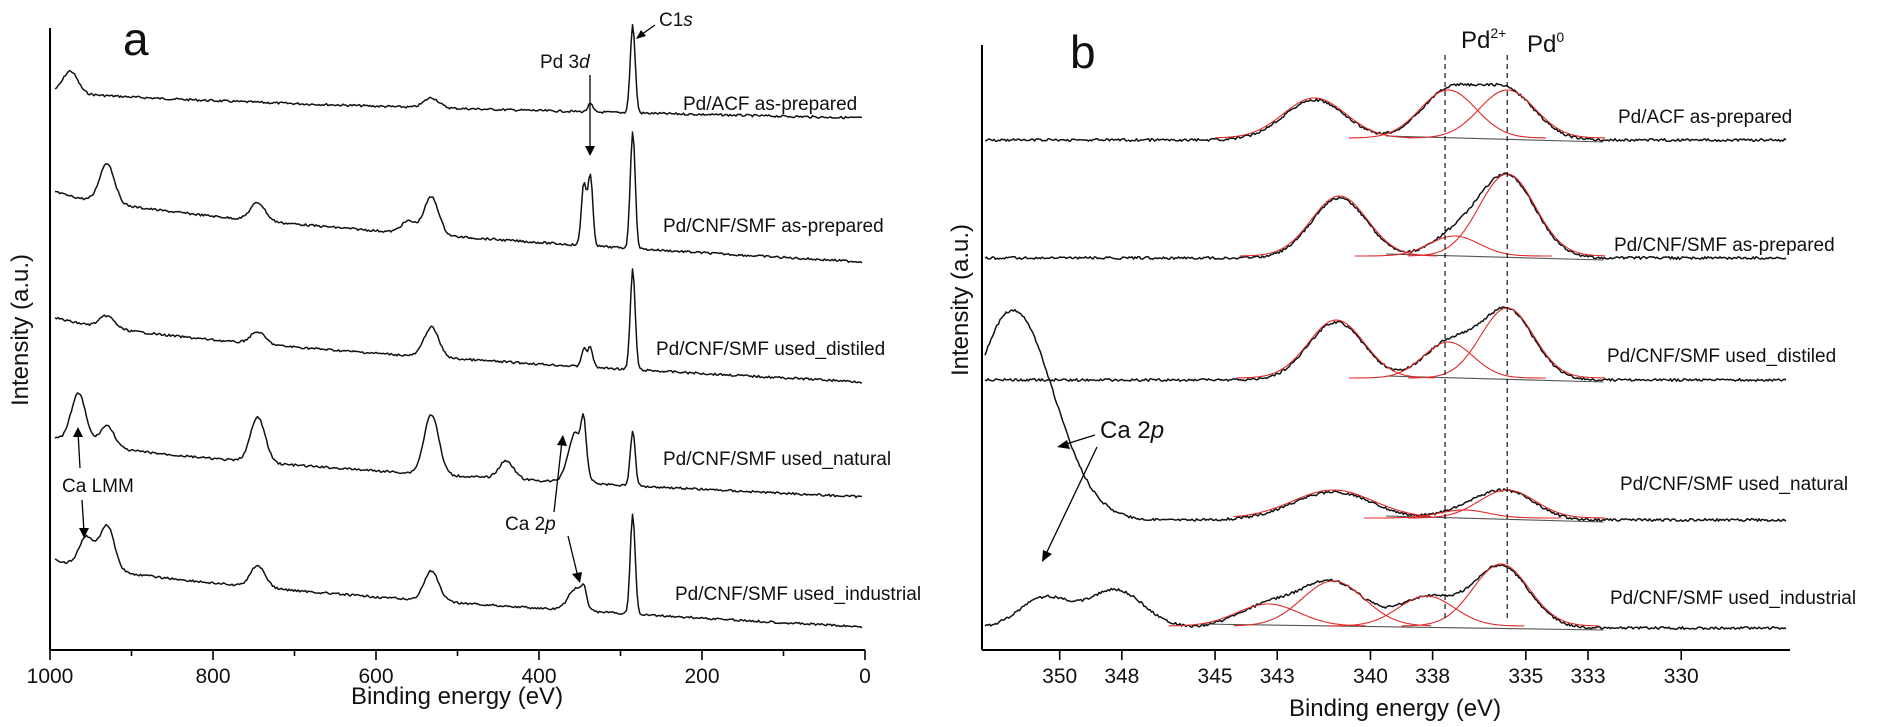 The height and width of the screenshot is (727, 1878). Describe the element at coordinates (641, 34) in the screenshot. I see `c1s-arrowhead` at that location.